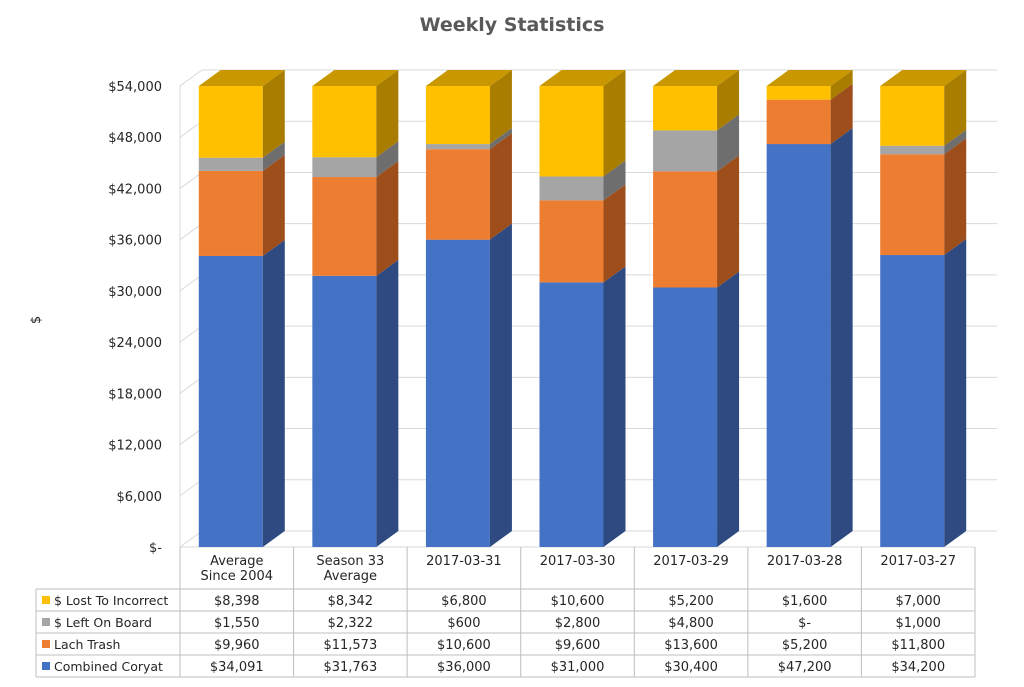 The height and width of the screenshot is (687, 1024). I want to click on legend-label: Combined Coryat, so click(108, 666).